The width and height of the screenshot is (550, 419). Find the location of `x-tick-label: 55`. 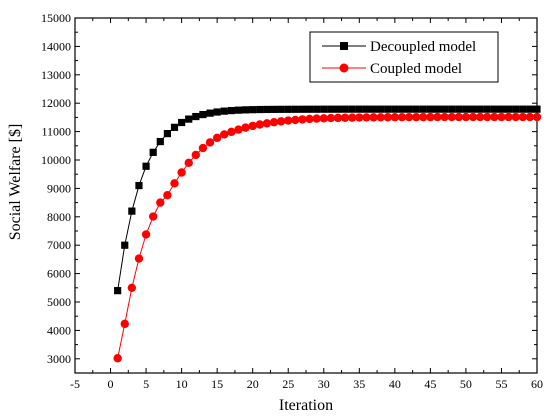

x-tick-label: 55 is located at coordinates (501, 384).